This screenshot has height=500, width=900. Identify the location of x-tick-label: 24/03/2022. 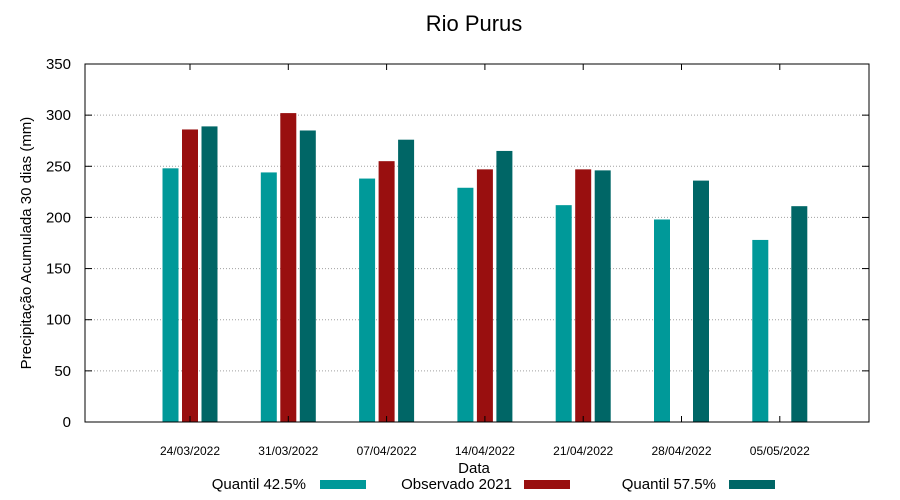
(190, 451).